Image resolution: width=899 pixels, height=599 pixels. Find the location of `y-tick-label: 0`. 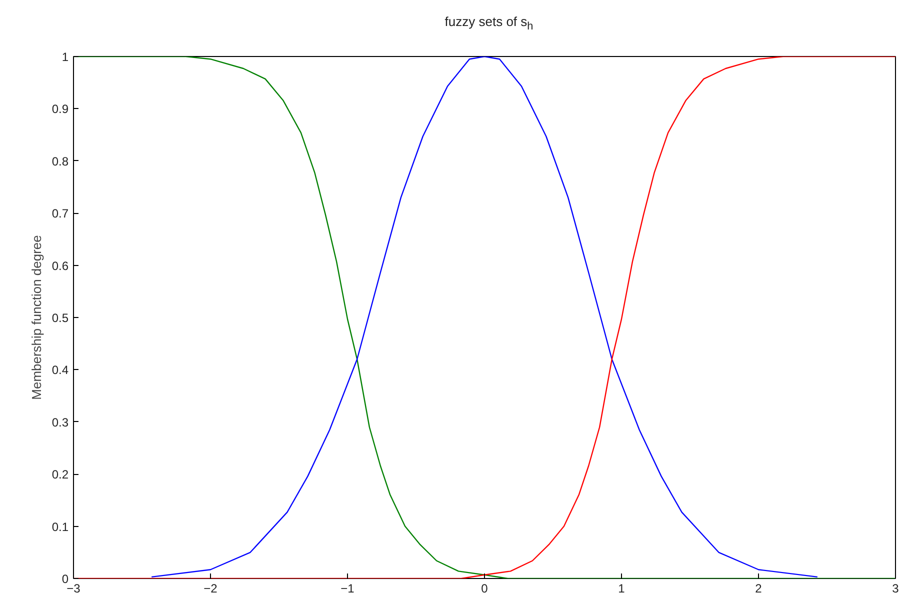

y-tick-label: 0 is located at coordinates (65, 579).